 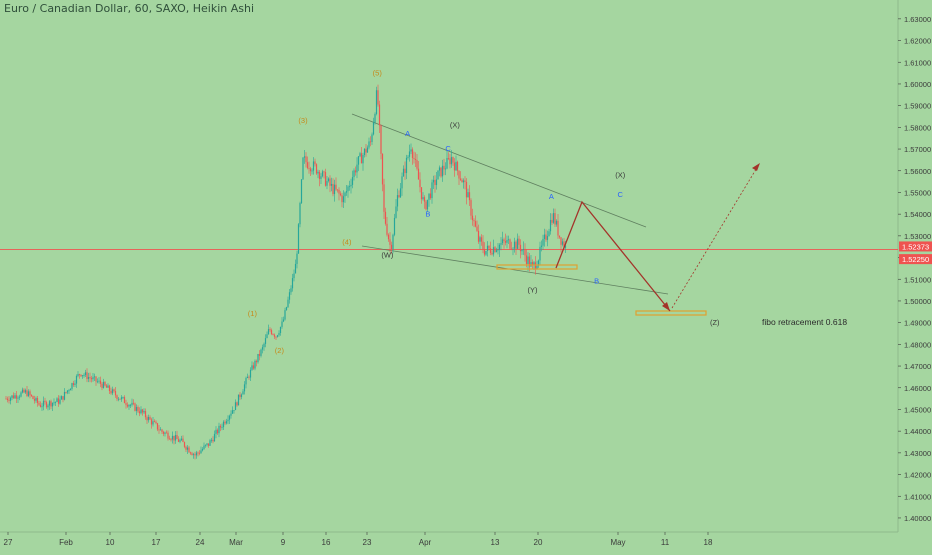 What do you see at coordinates (917, 323) in the screenshot?
I see `y-tick-label: 1.49000` at bounding box center [917, 323].